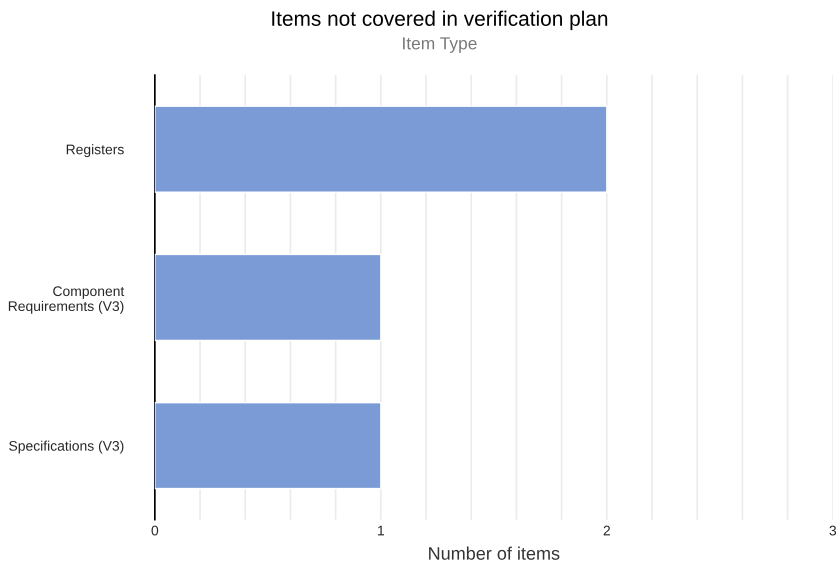 This screenshot has width=837, height=582. I want to click on chart-title: Items not covered in verification plan, so click(440, 20).